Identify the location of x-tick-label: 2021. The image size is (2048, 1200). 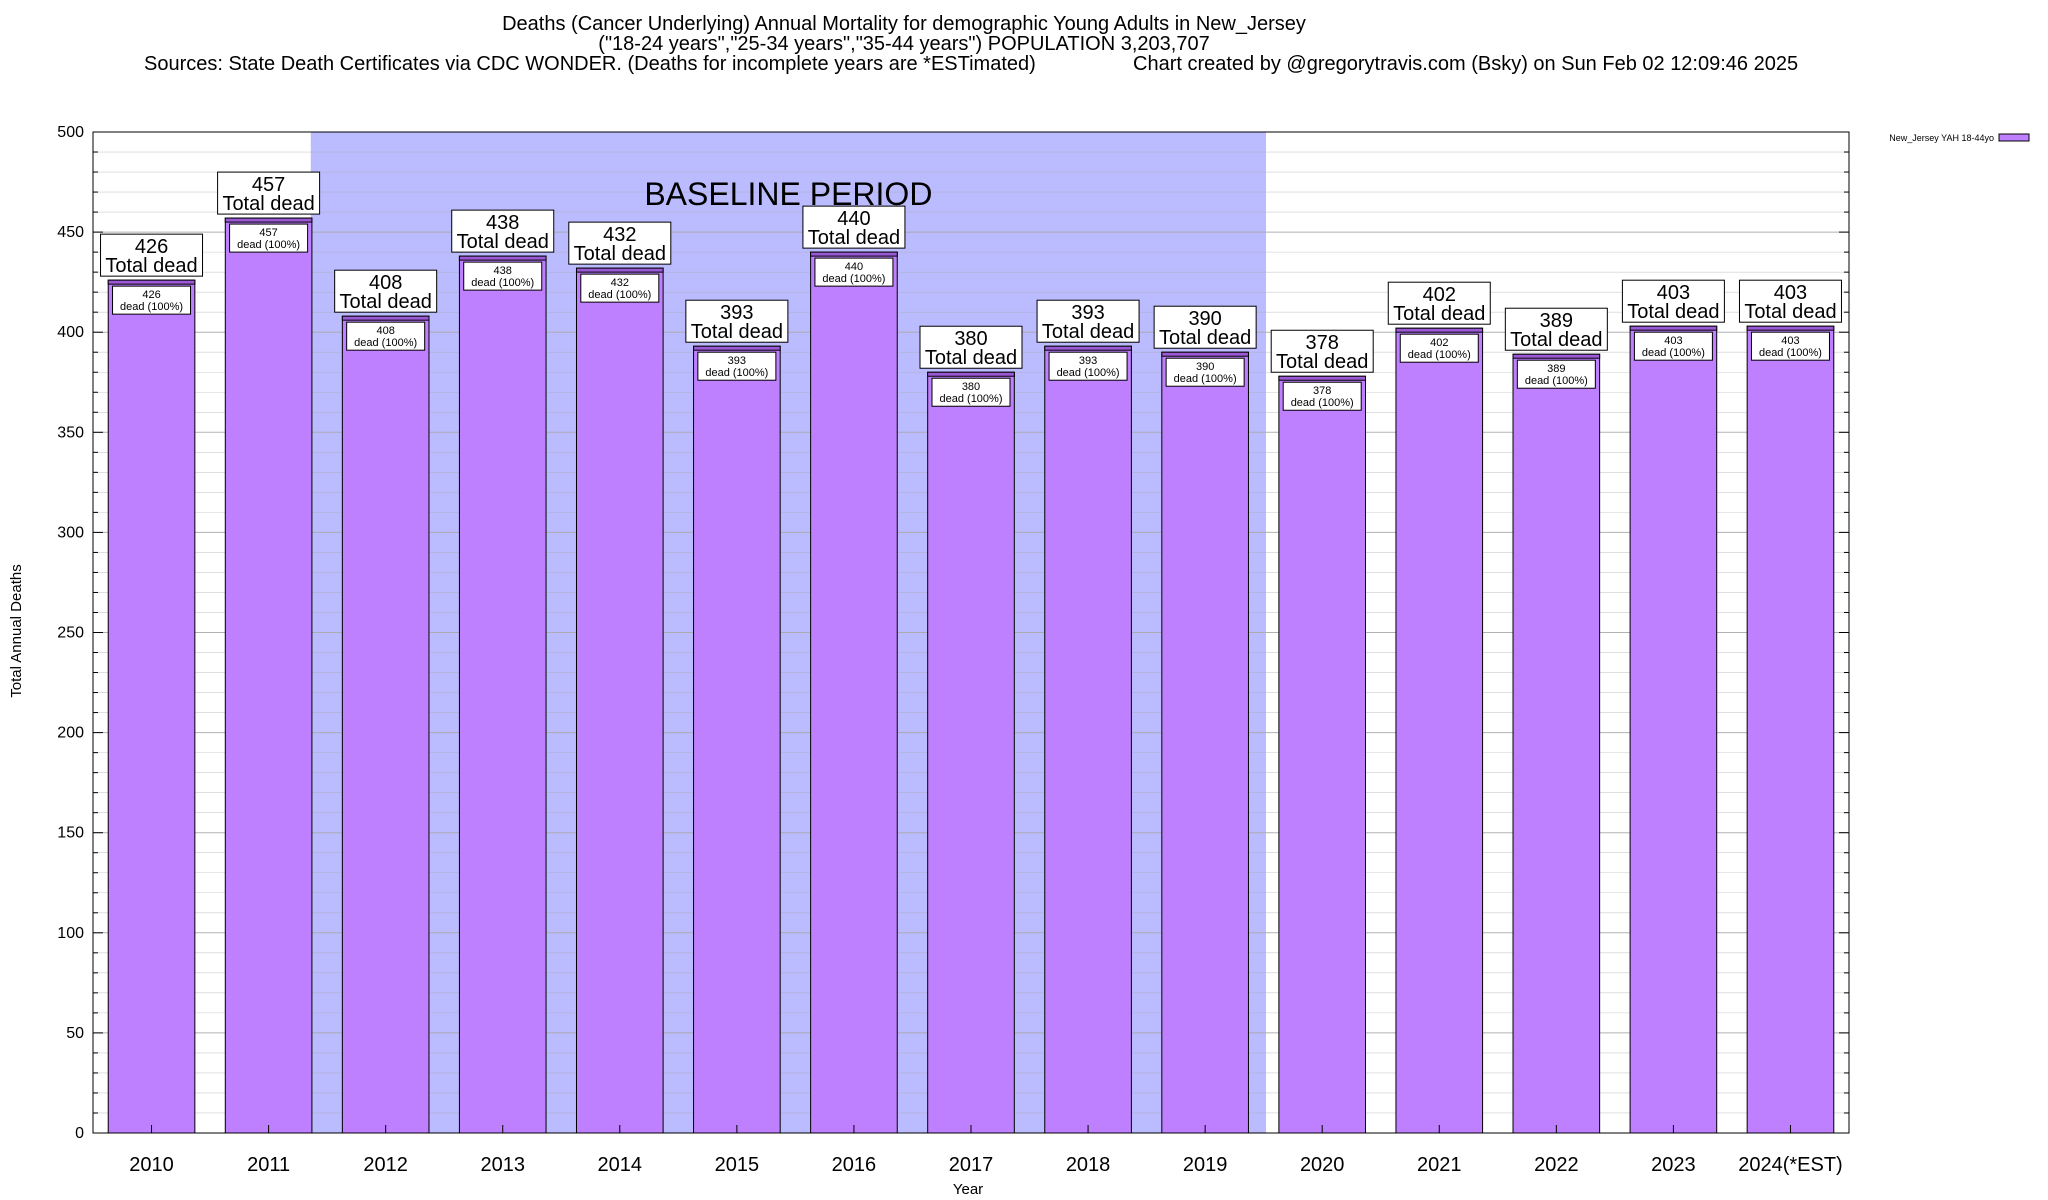
(1439, 1165).